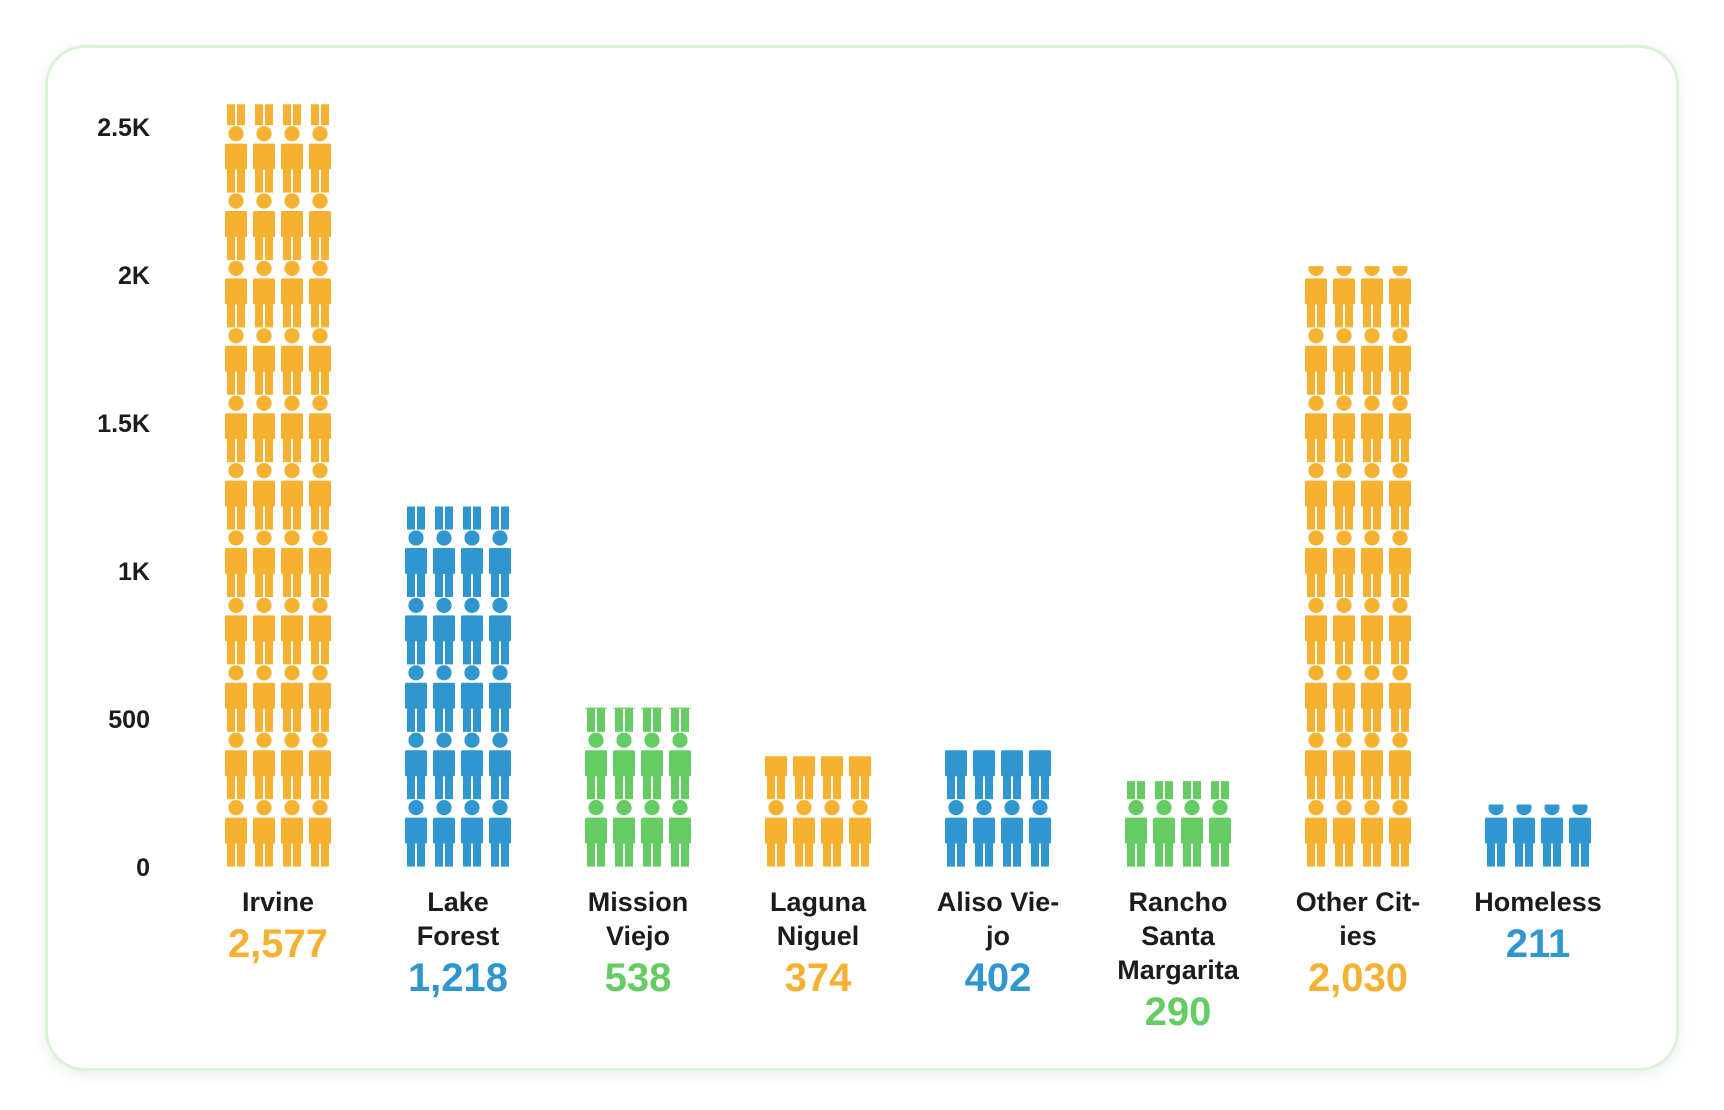  What do you see at coordinates (123, 498) in the screenshot?
I see `y-axis: 0 500 1K 1.5K 2K 2.5K` at bounding box center [123, 498].